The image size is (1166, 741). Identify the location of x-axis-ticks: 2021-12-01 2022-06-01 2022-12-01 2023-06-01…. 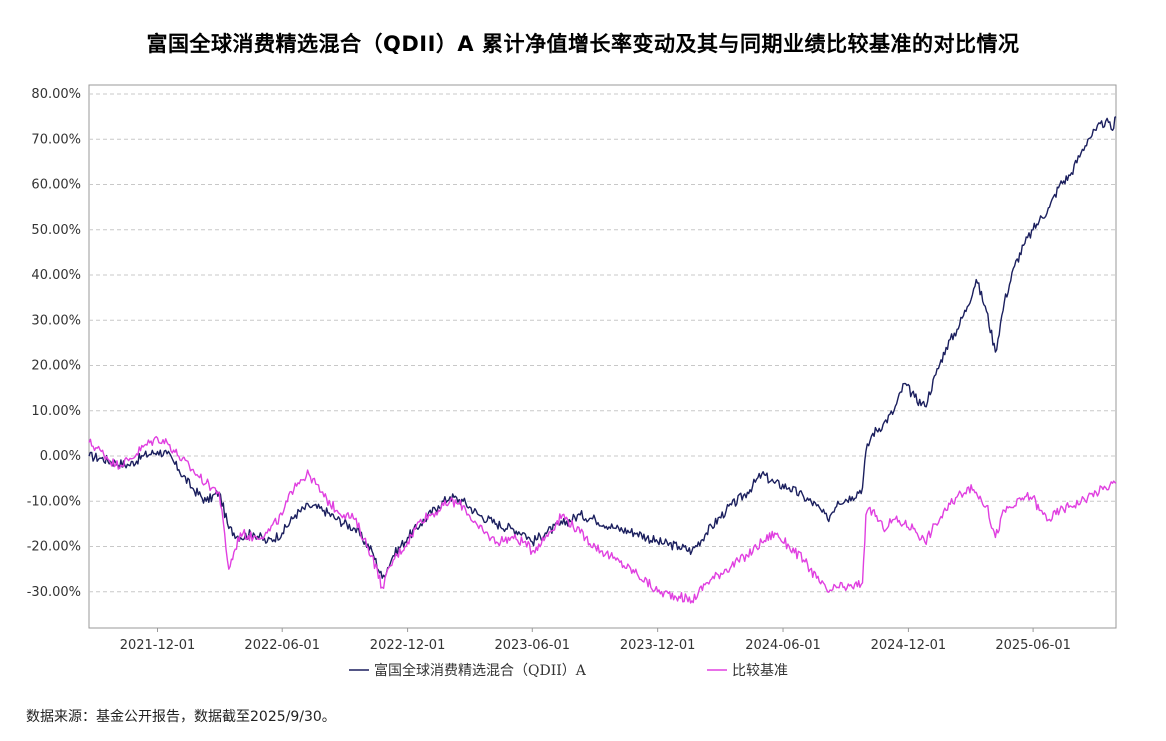
(595, 640).